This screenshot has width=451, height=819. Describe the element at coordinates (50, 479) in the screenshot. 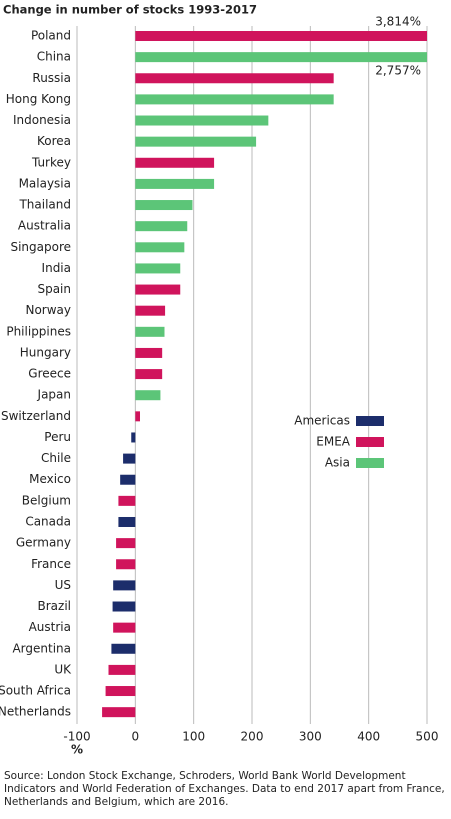

I see `y-tick-label: Mexico` at that location.